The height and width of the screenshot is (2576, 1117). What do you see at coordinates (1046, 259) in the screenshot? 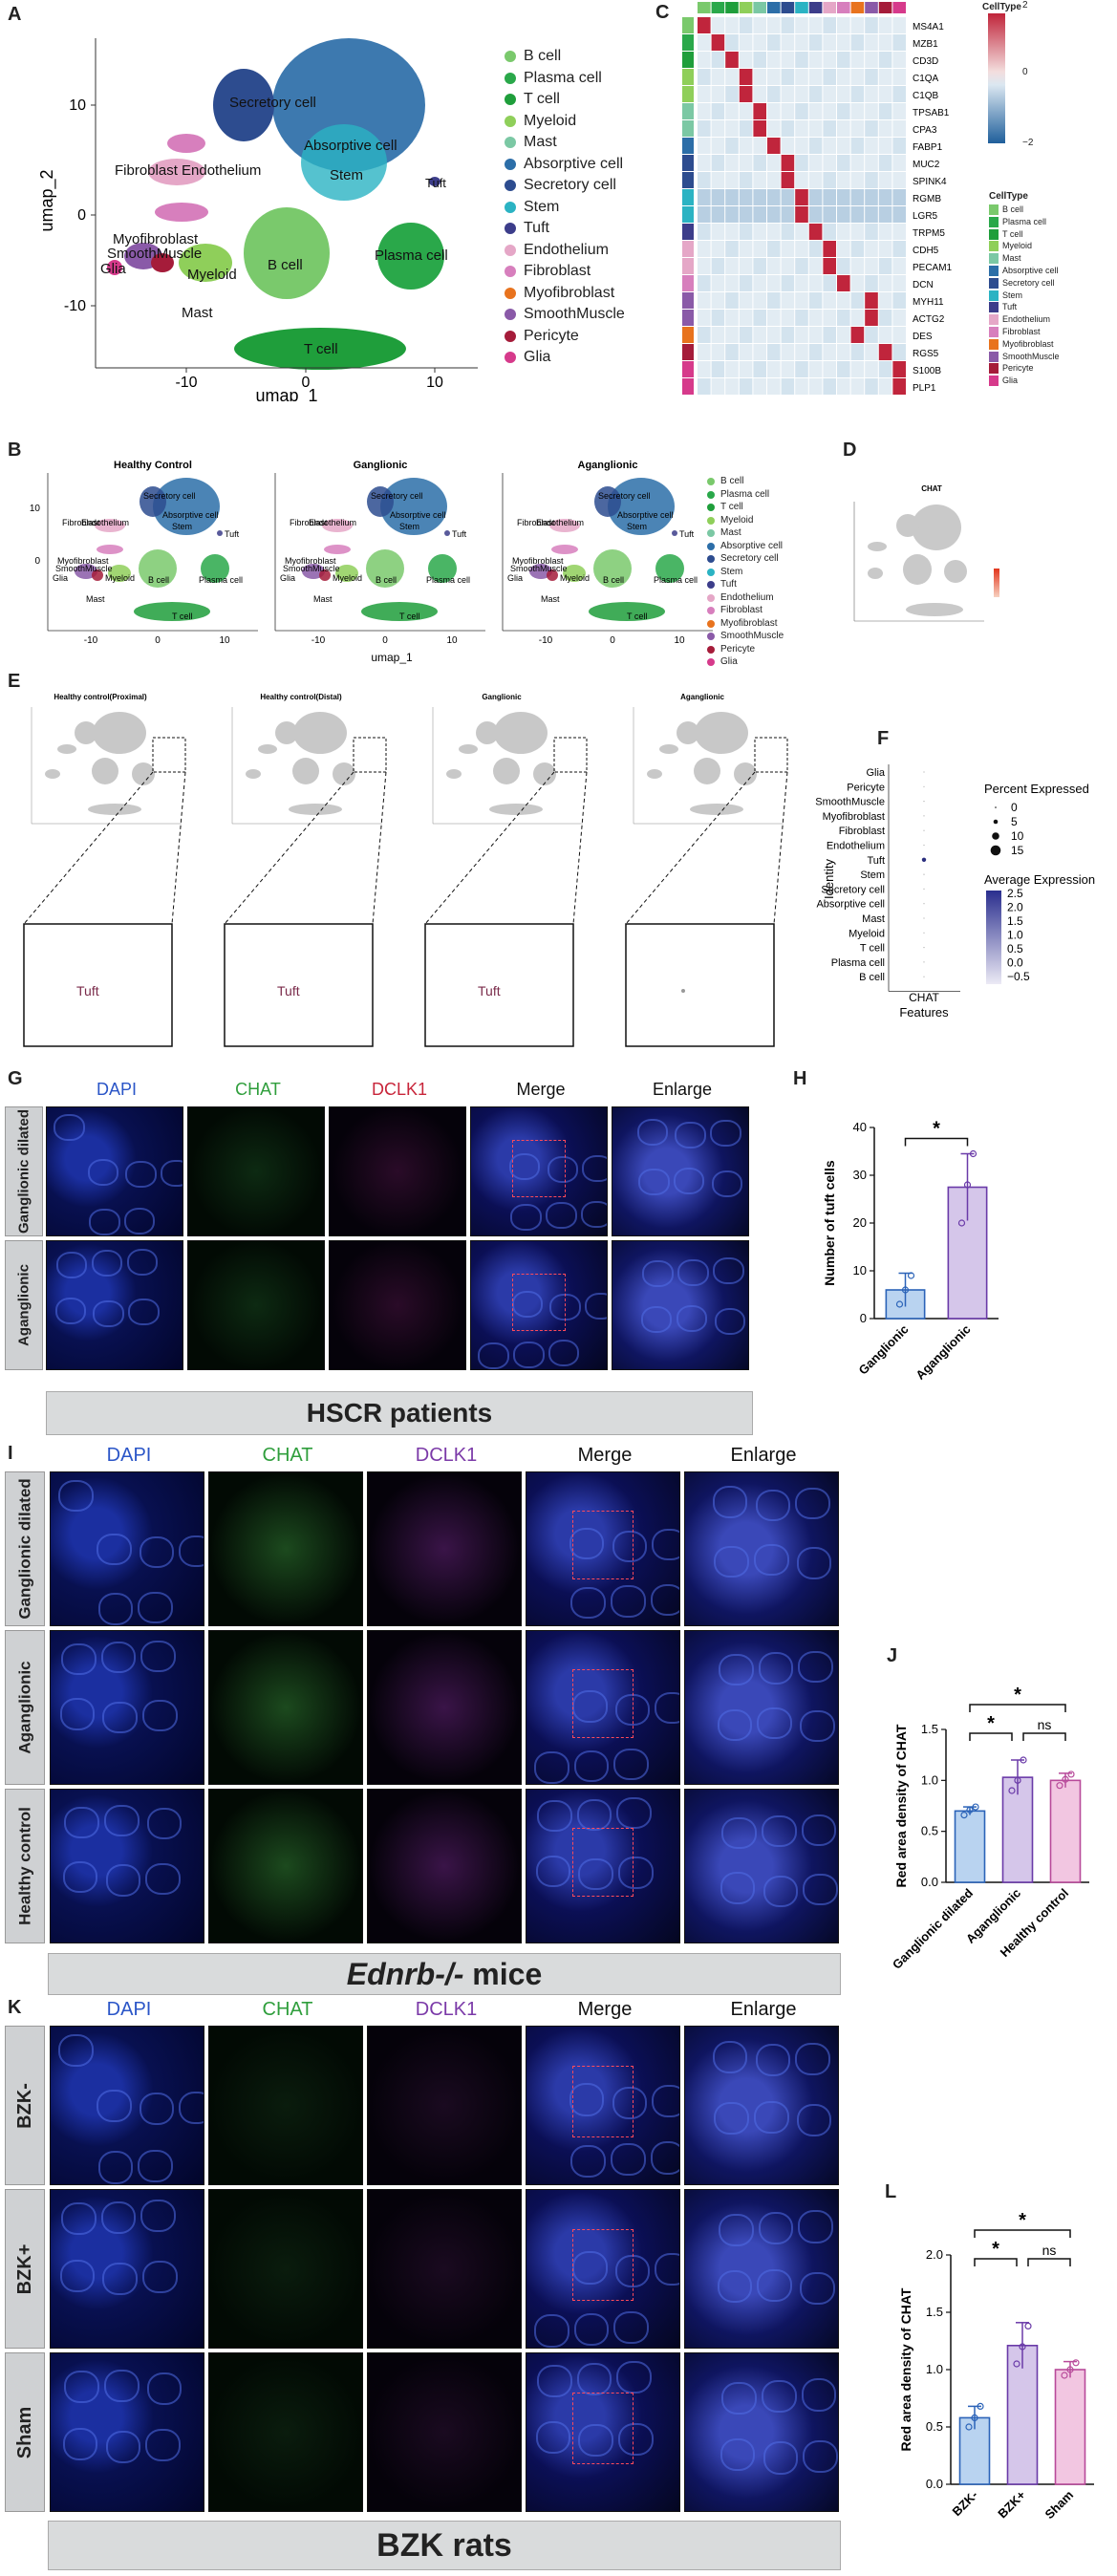
I see `legend-item: Mast` at bounding box center [1046, 259].